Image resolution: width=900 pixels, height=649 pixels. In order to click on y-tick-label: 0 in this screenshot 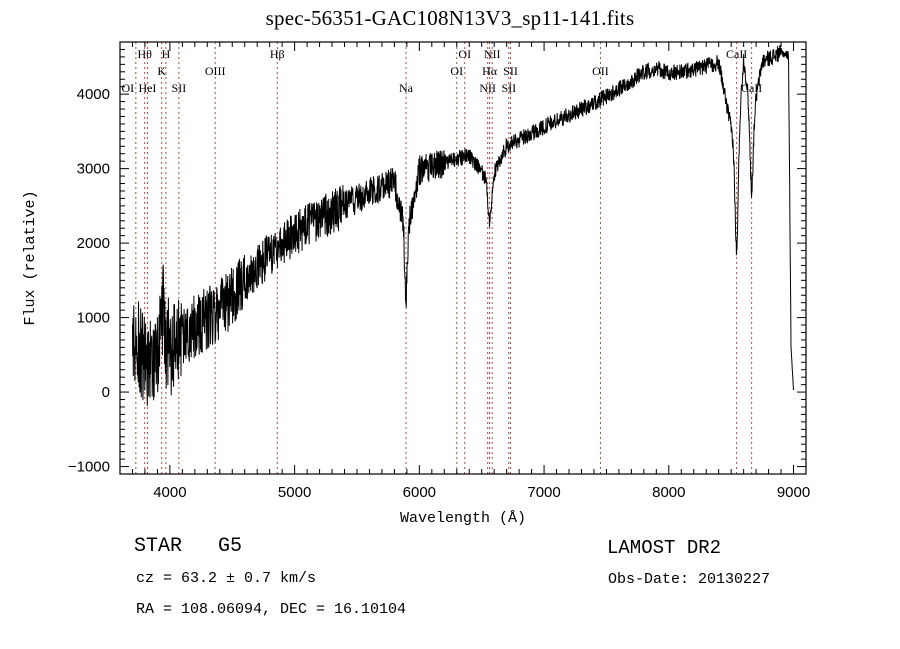, I will do `click(106, 392)`.